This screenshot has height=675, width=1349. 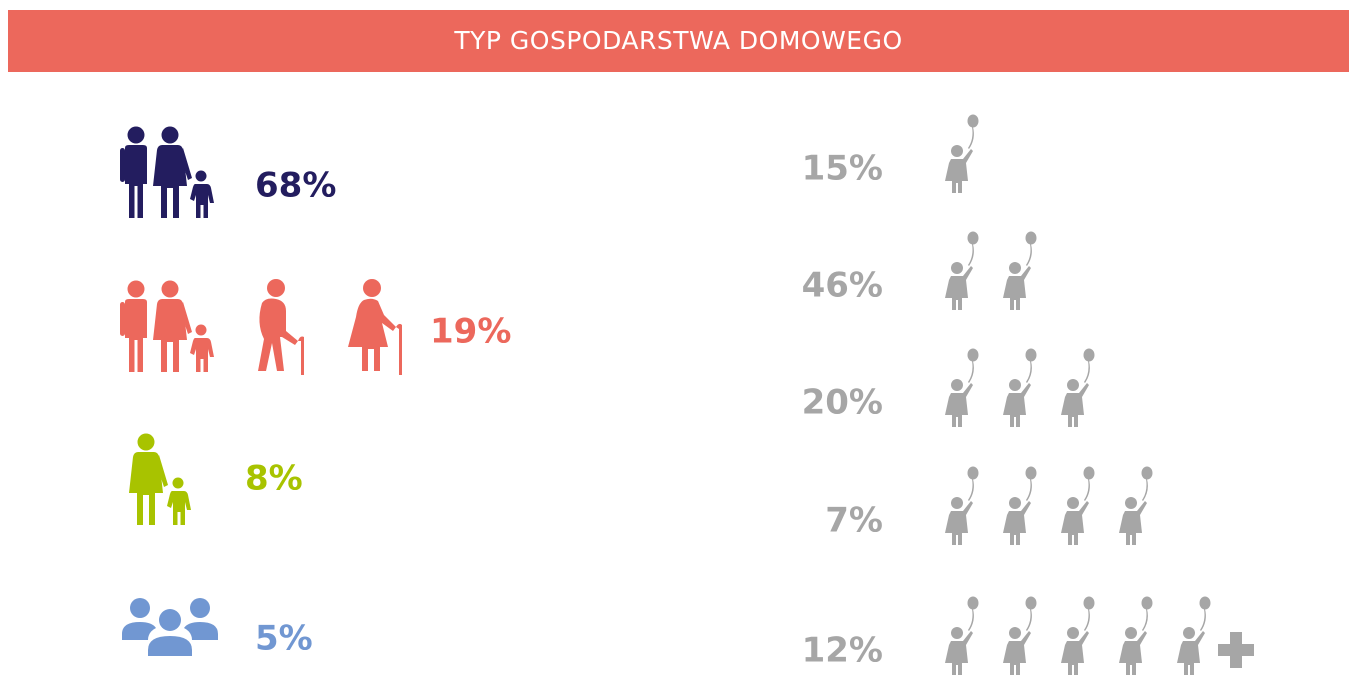 What do you see at coordinates (842, 286) in the screenshot?
I see `children-percentage: 46%` at bounding box center [842, 286].